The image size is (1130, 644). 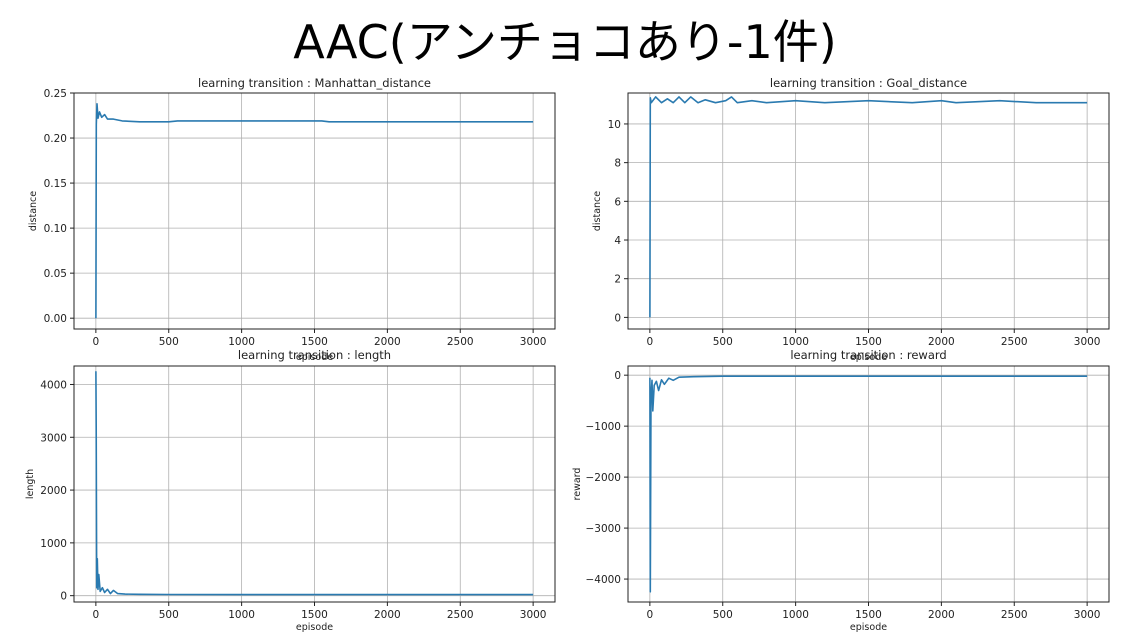 I want to click on y-tick-label: 3000, so click(x=53, y=438).